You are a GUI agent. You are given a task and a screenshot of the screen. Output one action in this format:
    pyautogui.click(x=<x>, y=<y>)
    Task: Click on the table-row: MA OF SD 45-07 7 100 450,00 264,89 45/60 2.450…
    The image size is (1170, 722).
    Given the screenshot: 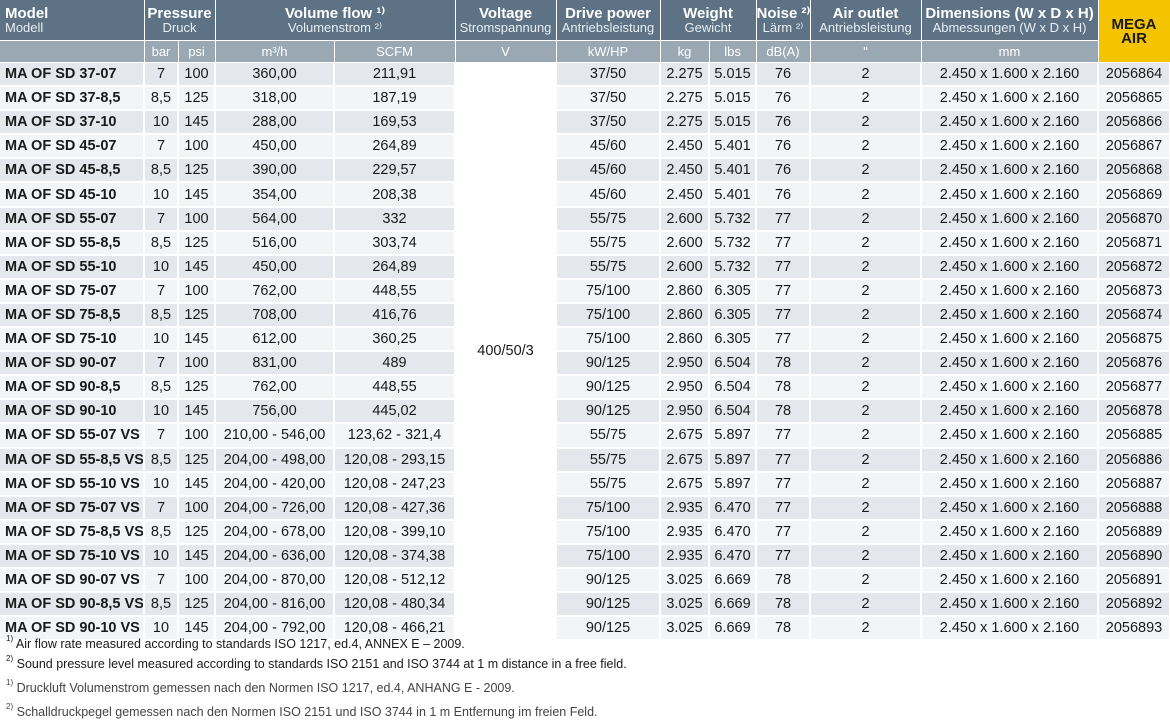 What is the action you would take?
    pyautogui.click(x=585, y=147)
    